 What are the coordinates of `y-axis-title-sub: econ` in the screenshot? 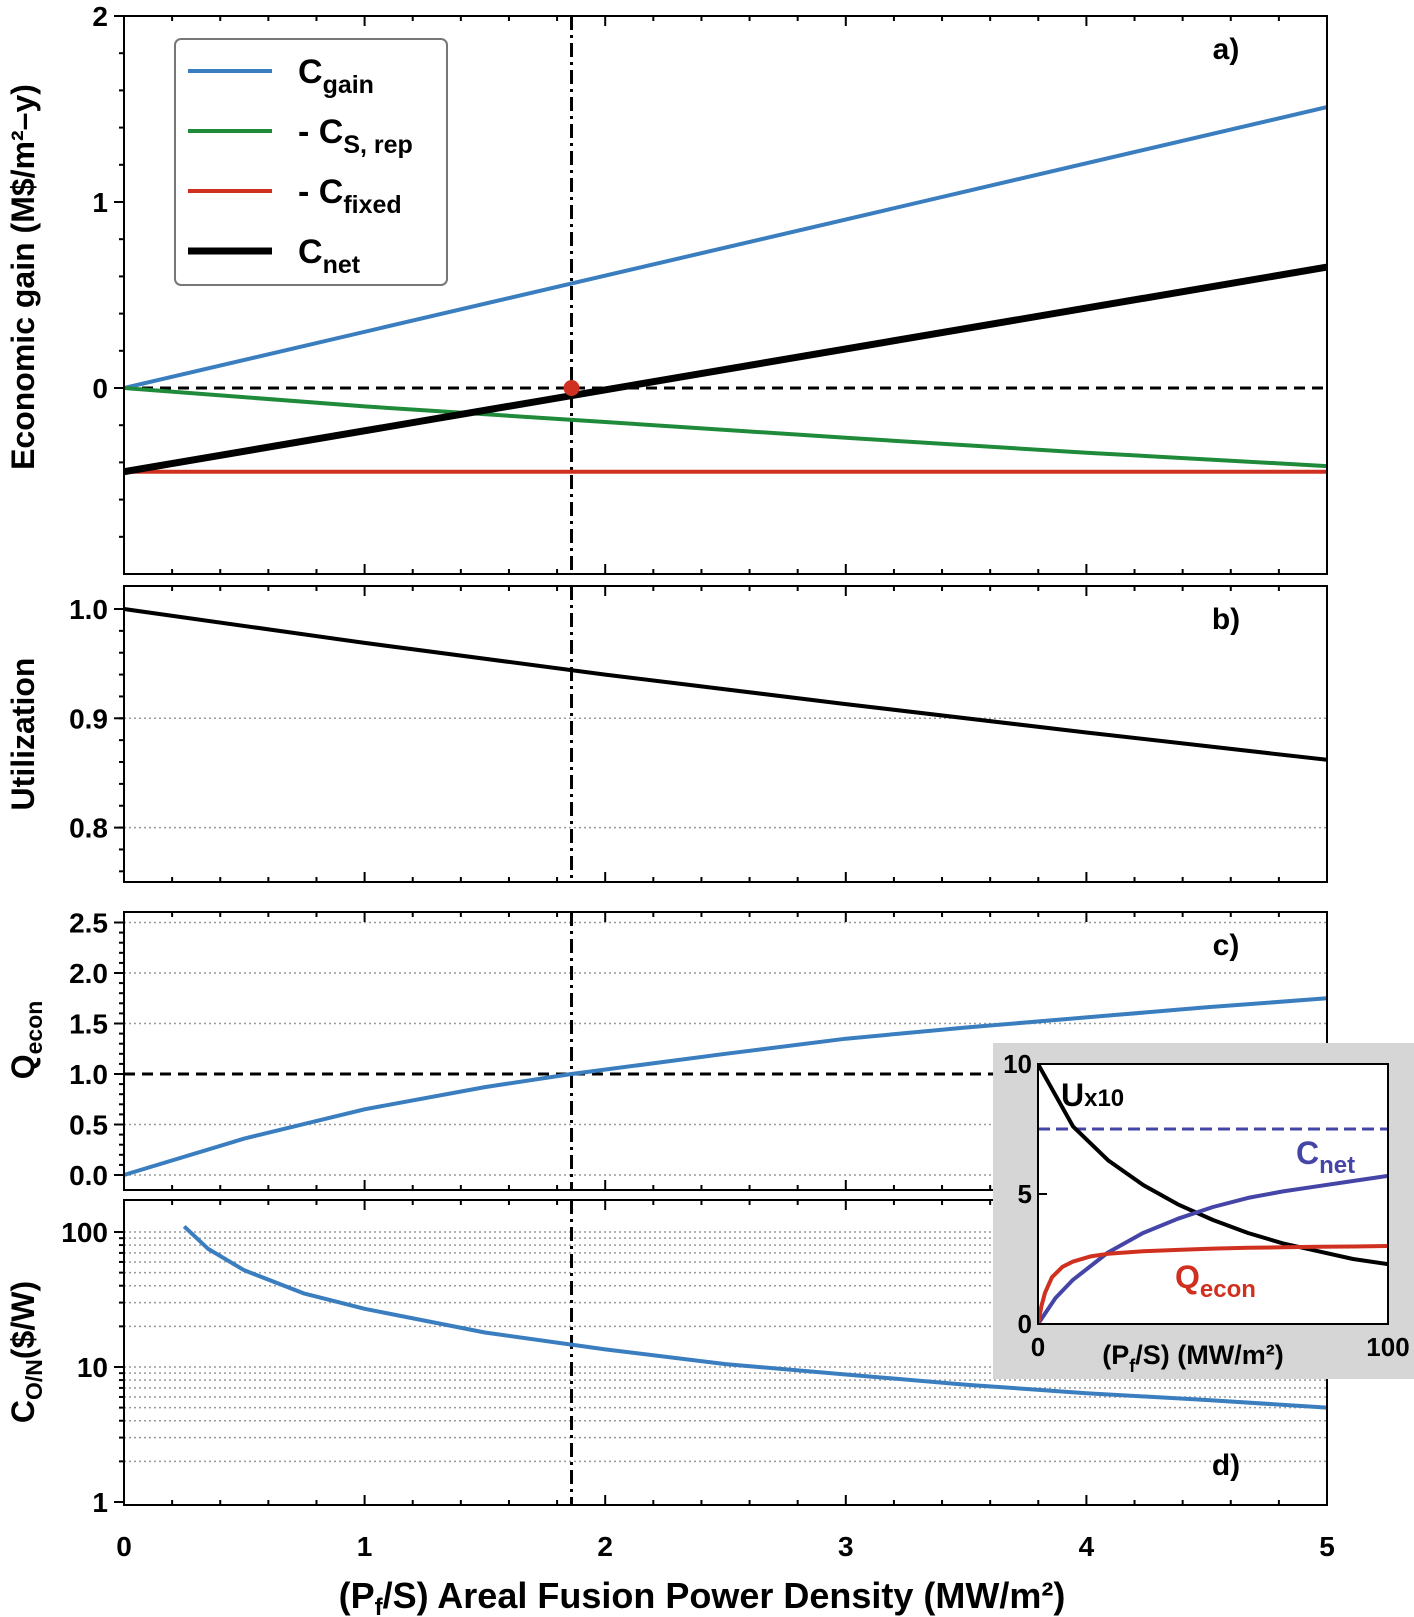 It's located at (34, 1028).